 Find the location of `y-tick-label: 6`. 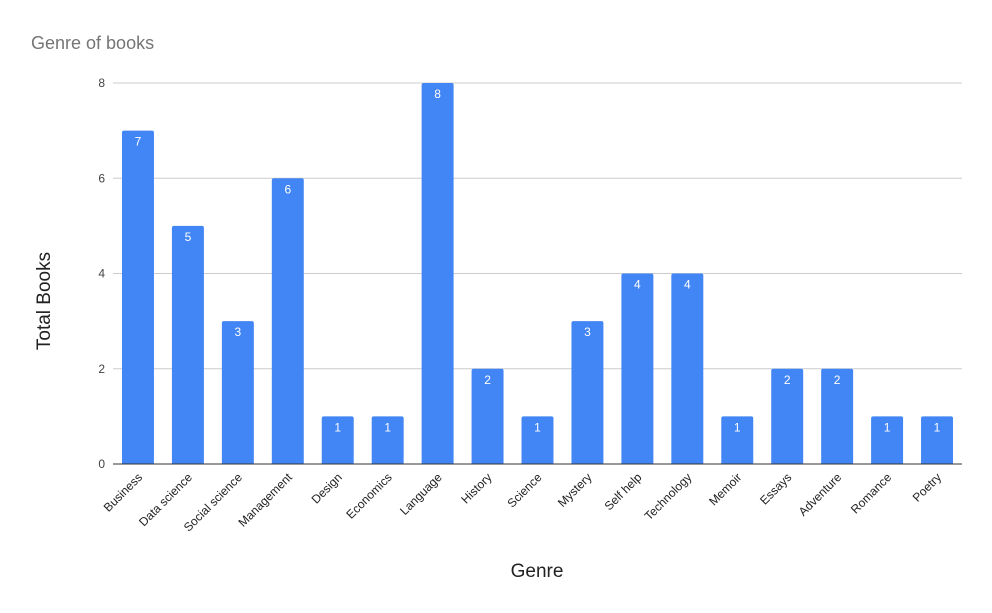

y-tick-label: 6 is located at coordinates (101, 178).